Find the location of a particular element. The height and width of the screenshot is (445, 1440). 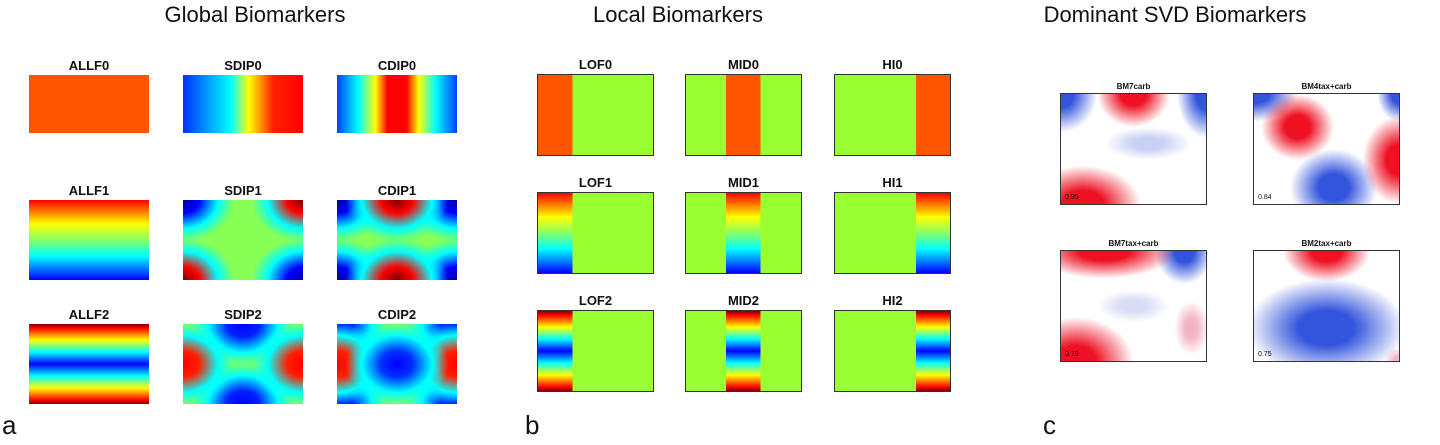

heatmap: 0.95 is located at coordinates (1133, 149).